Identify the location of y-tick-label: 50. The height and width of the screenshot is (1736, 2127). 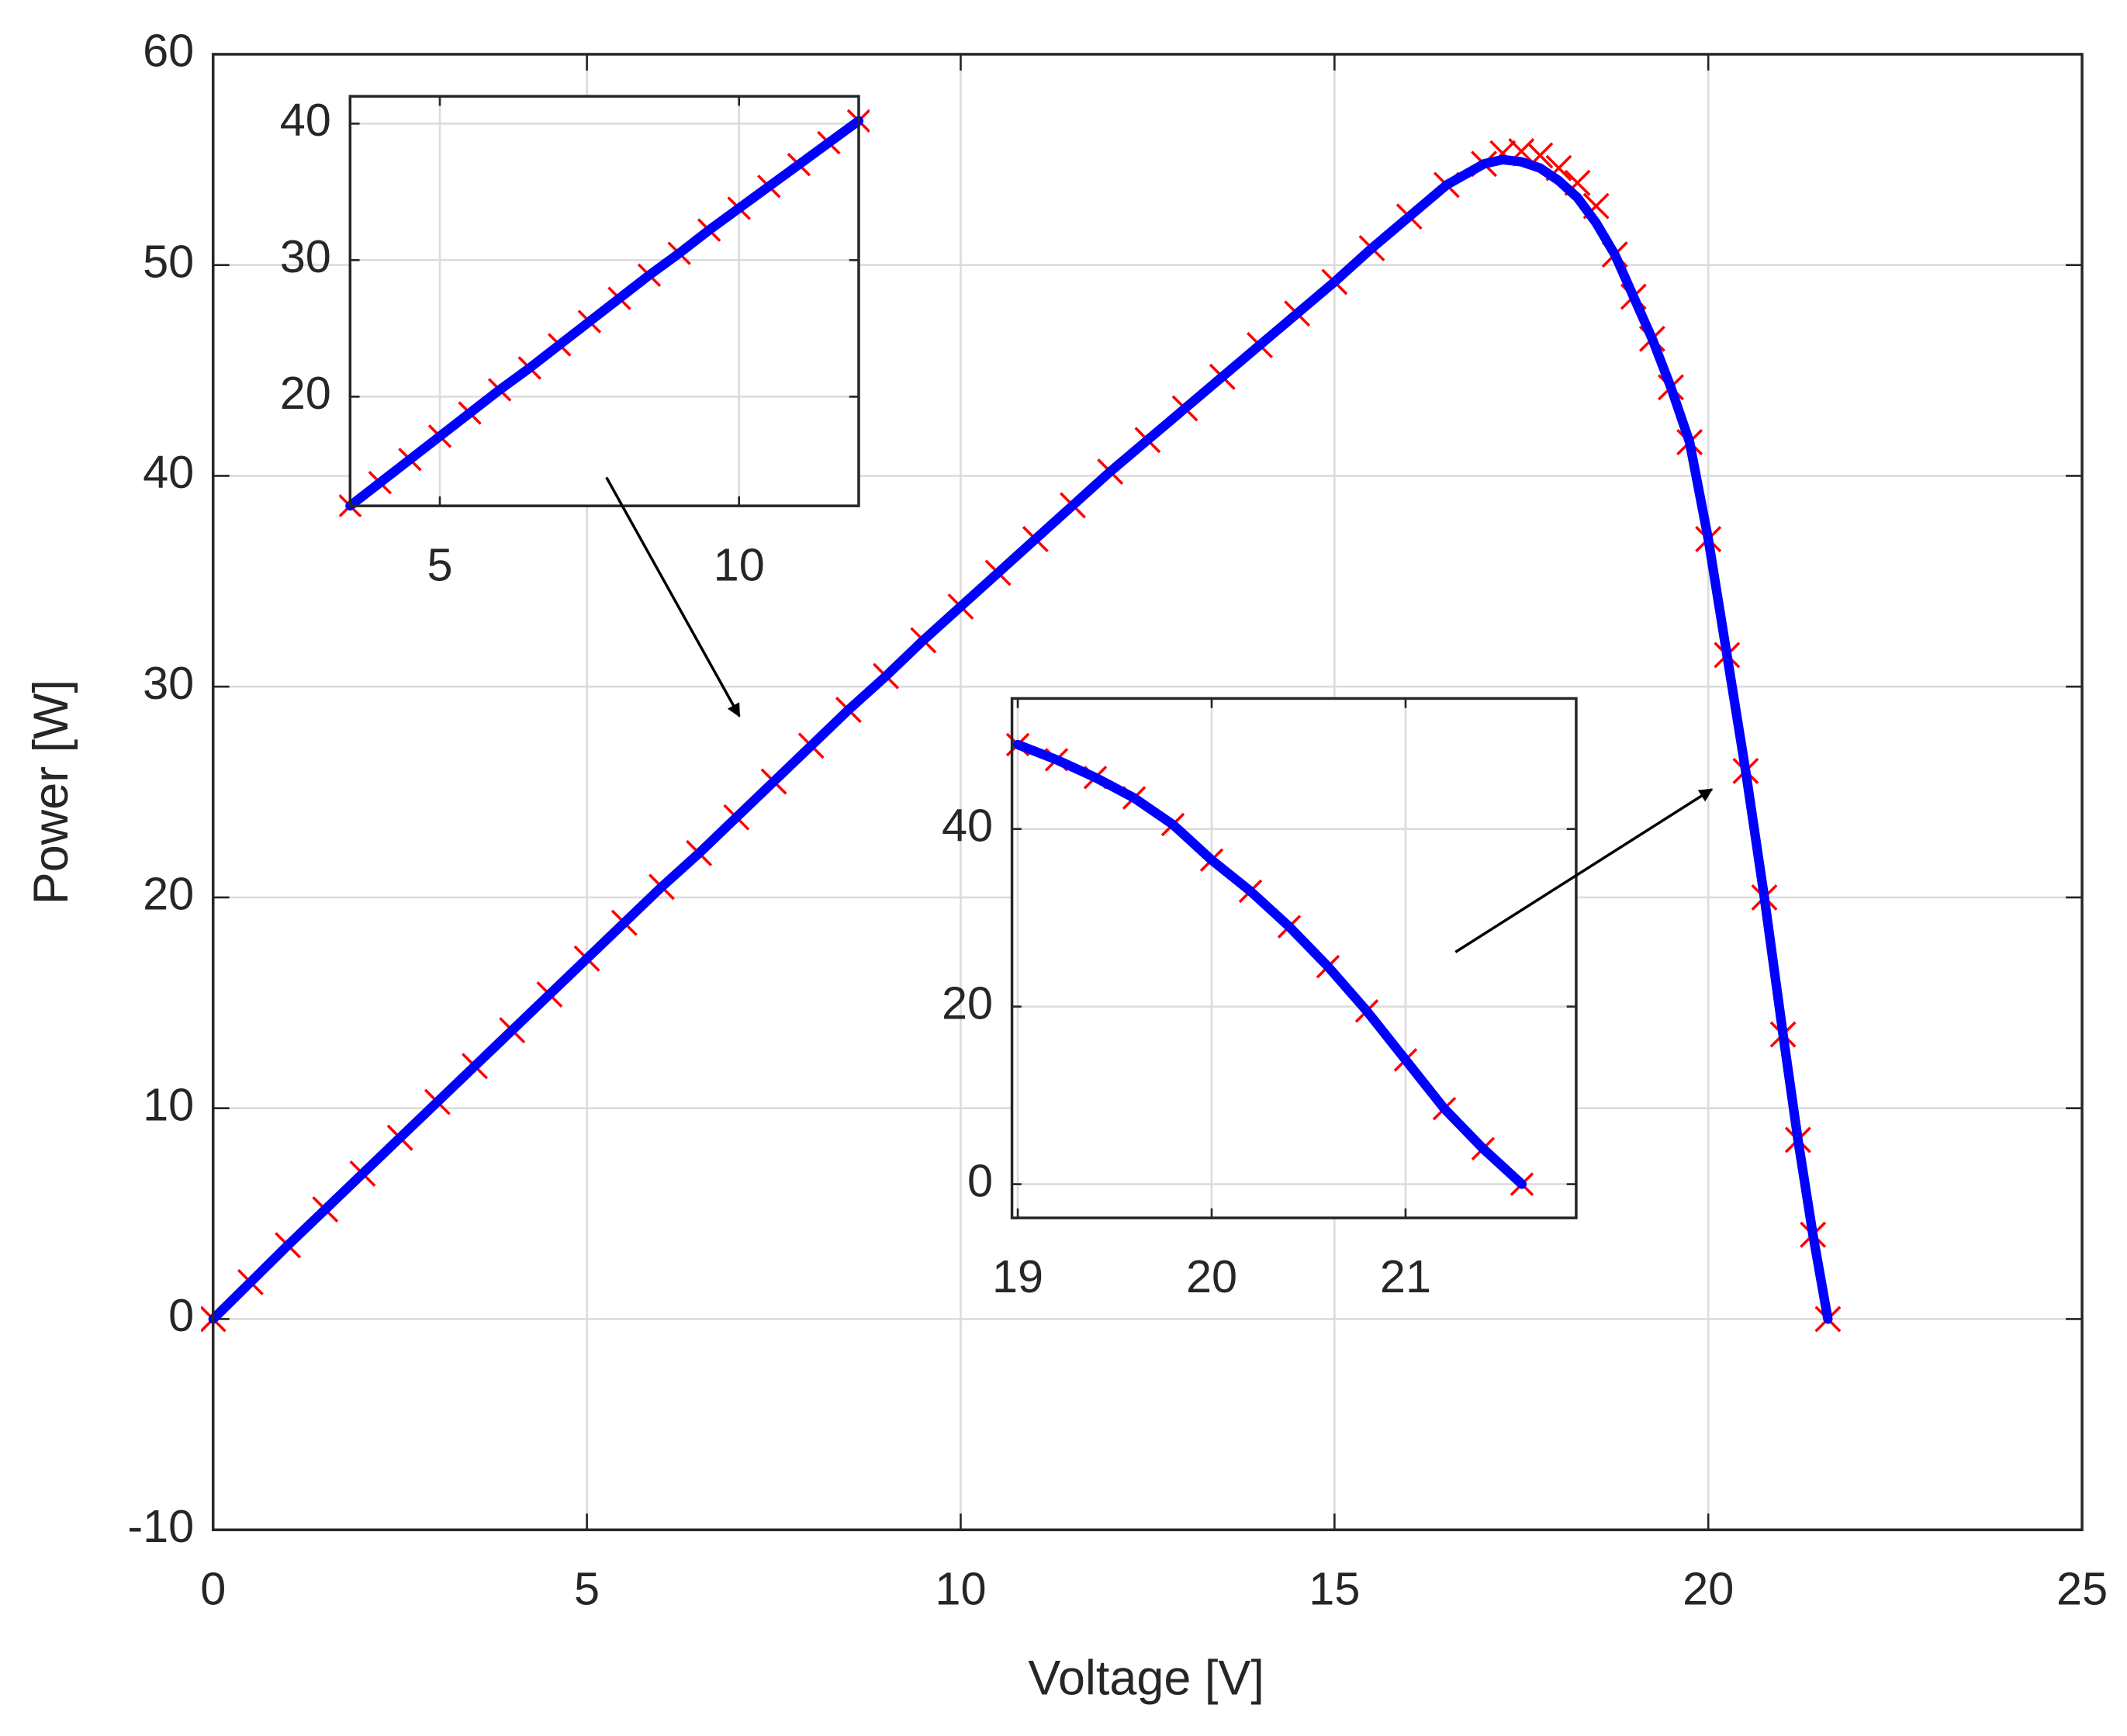
(168, 261).